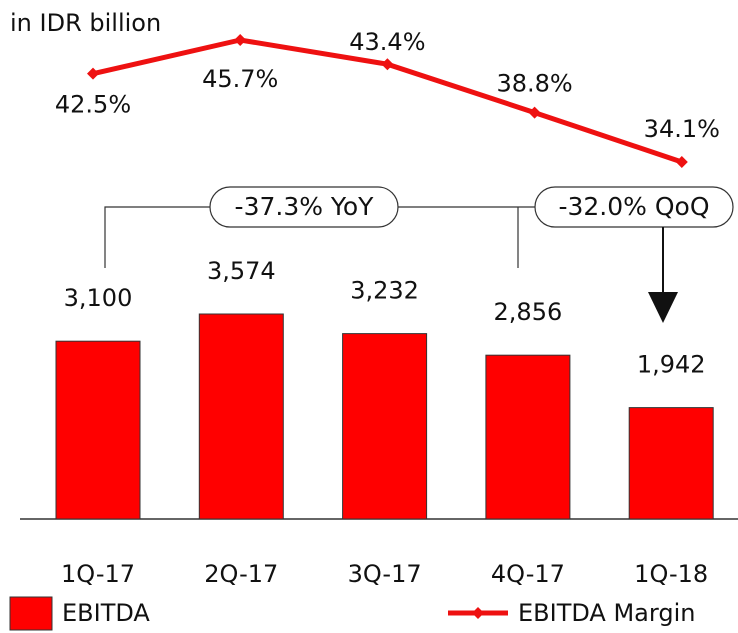 The height and width of the screenshot is (633, 738). I want to click on data-label: 42.5%, so click(93, 105).